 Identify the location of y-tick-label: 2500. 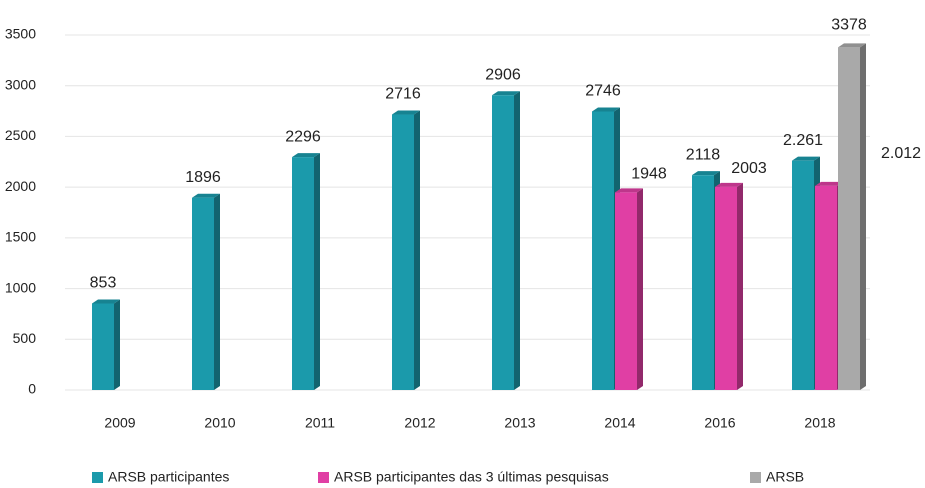
(20, 135).